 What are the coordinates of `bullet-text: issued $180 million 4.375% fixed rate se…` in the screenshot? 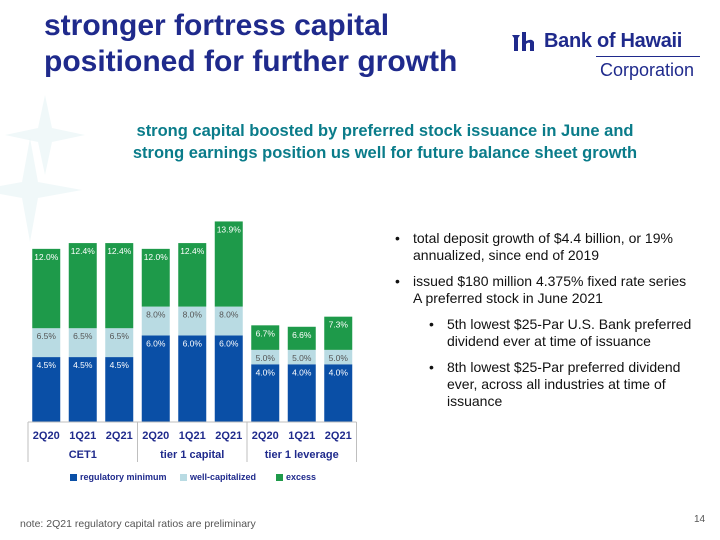 It's located at (550, 289).